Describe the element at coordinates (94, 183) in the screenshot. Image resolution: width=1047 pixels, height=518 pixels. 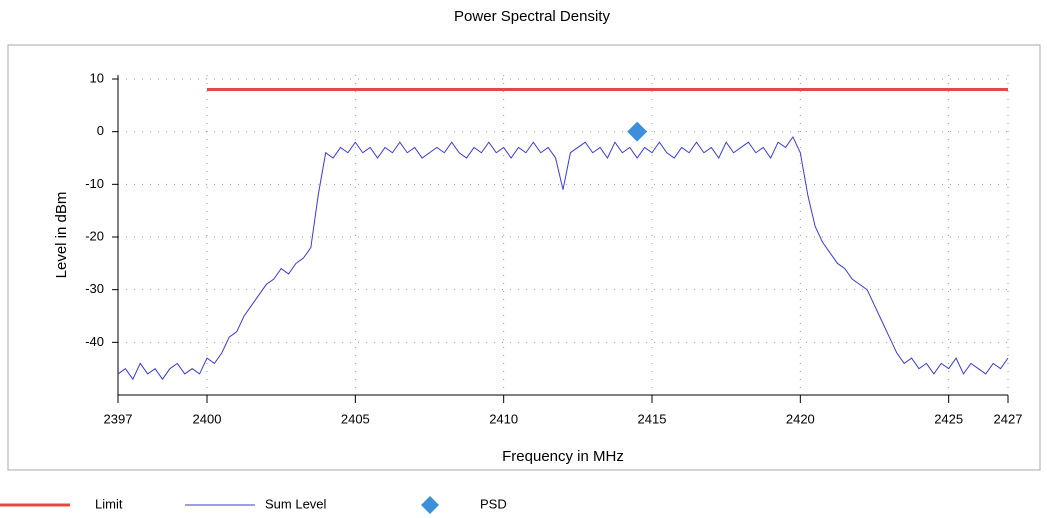
I see `y-tick-label: -10` at that location.